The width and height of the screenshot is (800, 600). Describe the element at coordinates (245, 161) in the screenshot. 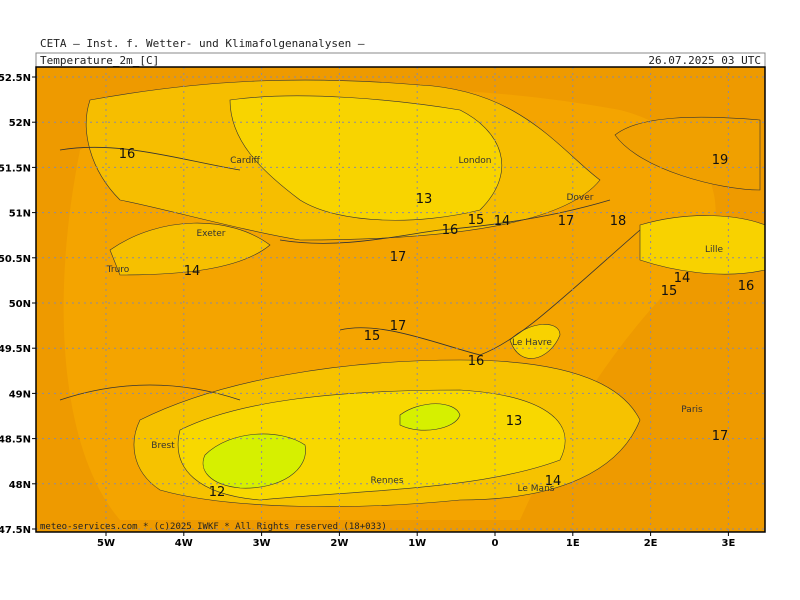

I see `place-label: Cardiff` at that location.